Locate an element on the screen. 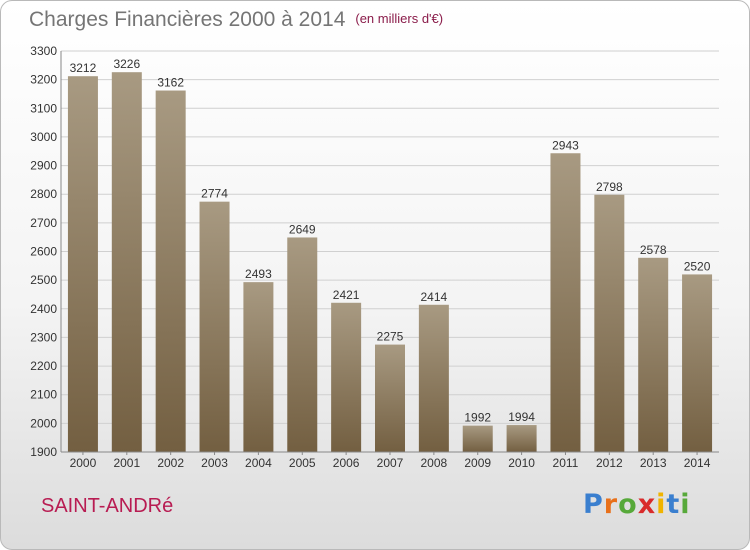  x-tick-label: 2006 is located at coordinates (346, 463).